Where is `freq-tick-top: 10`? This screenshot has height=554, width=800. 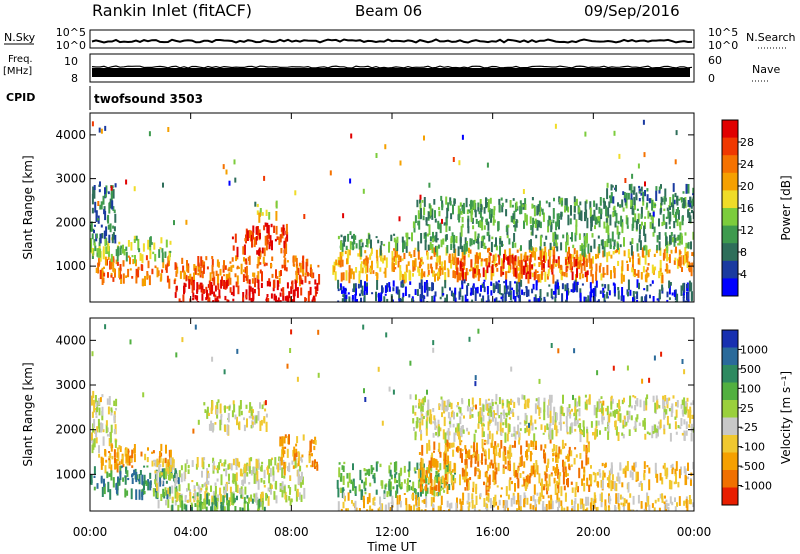
freq-tick-top: 10 is located at coordinates (71, 61).